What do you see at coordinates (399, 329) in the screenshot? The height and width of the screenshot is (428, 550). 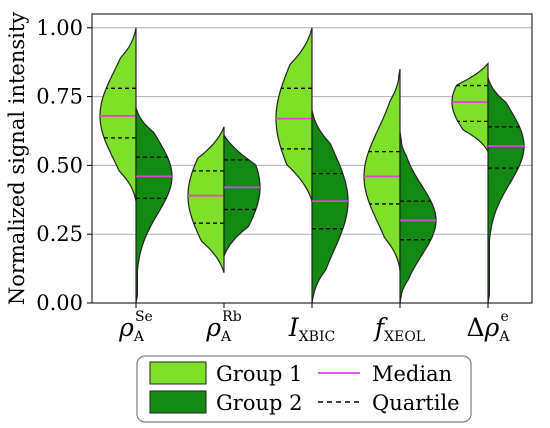 I see `x-tick-label-f_xeol: fXEOL` at bounding box center [399, 329].